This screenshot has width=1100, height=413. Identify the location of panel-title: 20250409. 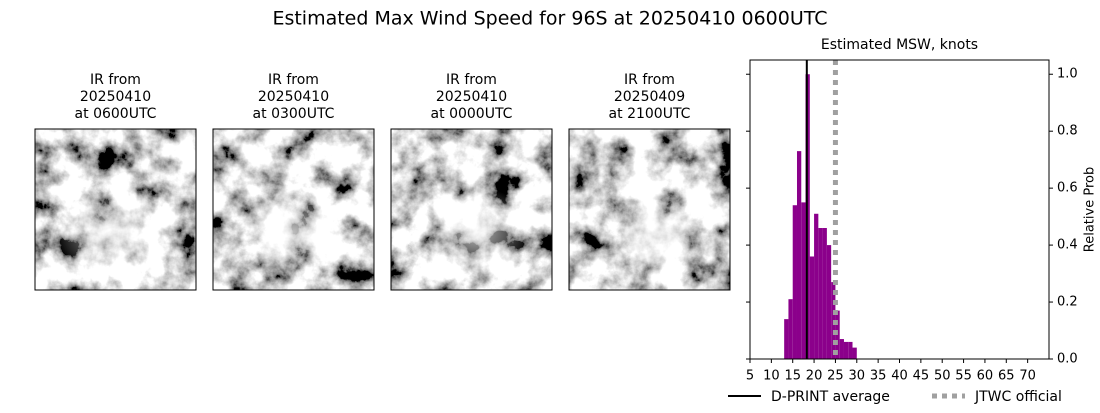
(649, 97).